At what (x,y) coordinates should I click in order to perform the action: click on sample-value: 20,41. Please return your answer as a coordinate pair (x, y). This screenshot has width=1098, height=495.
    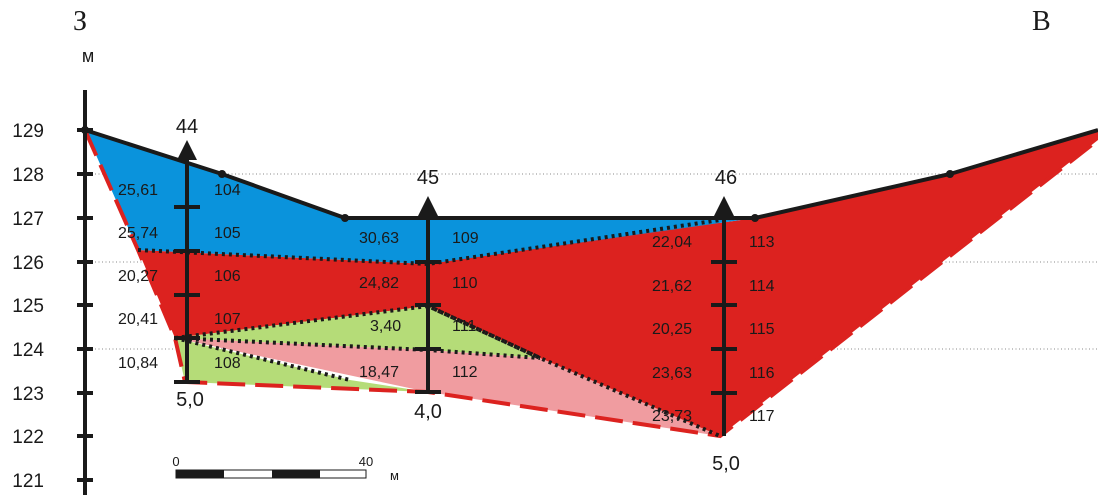
    Looking at the image, I should click on (138, 319).